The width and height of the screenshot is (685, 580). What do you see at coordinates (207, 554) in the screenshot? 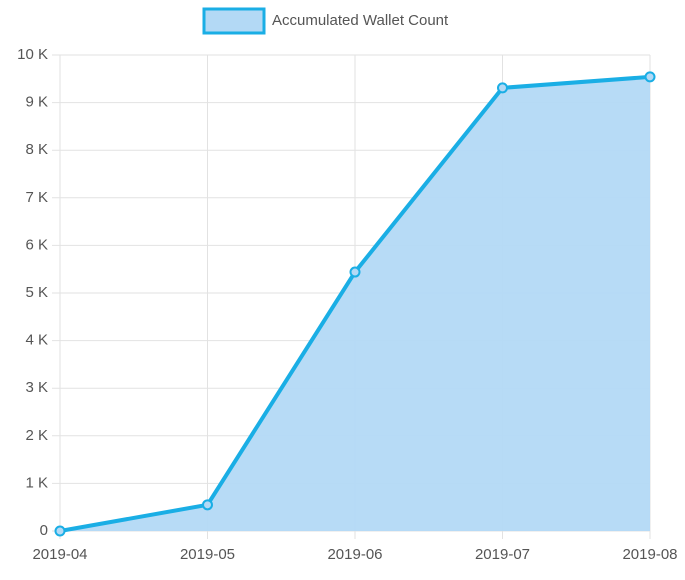
I see `x-tick-label: 2019-05` at bounding box center [207, 554].